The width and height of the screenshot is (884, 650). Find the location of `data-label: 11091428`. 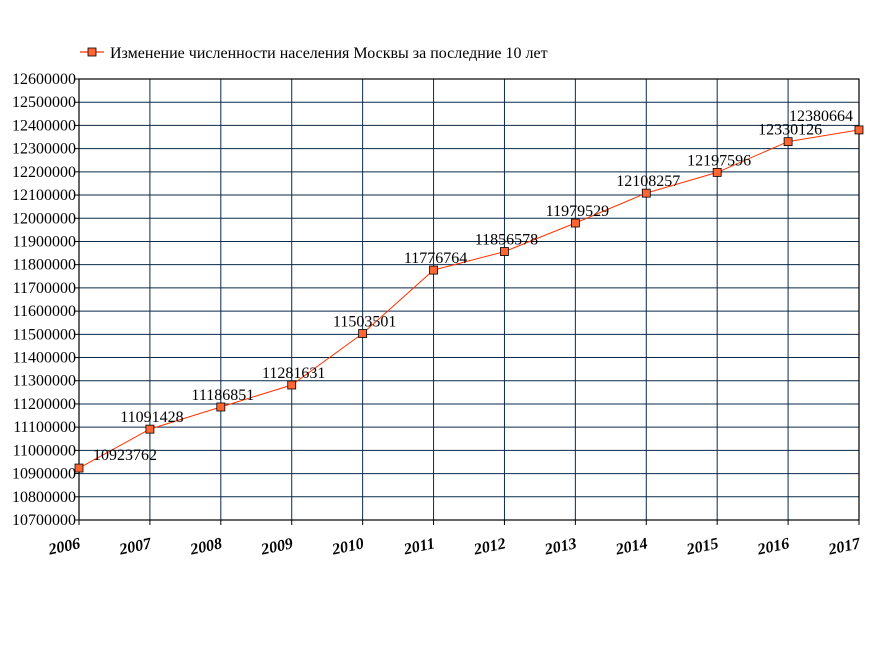

data-label: 11091428 is located at coordinates (151, 417).